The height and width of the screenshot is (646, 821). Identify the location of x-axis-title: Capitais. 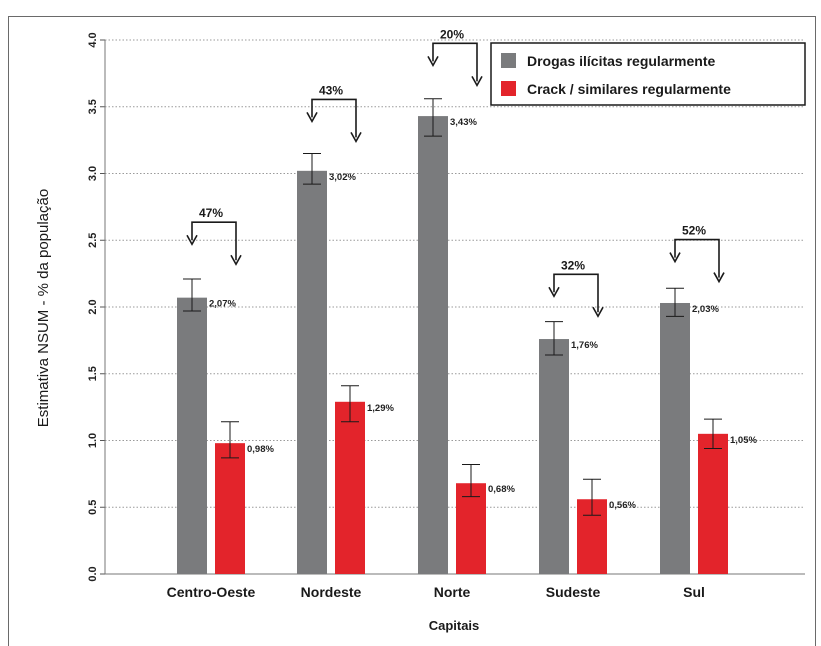
(454, 625).